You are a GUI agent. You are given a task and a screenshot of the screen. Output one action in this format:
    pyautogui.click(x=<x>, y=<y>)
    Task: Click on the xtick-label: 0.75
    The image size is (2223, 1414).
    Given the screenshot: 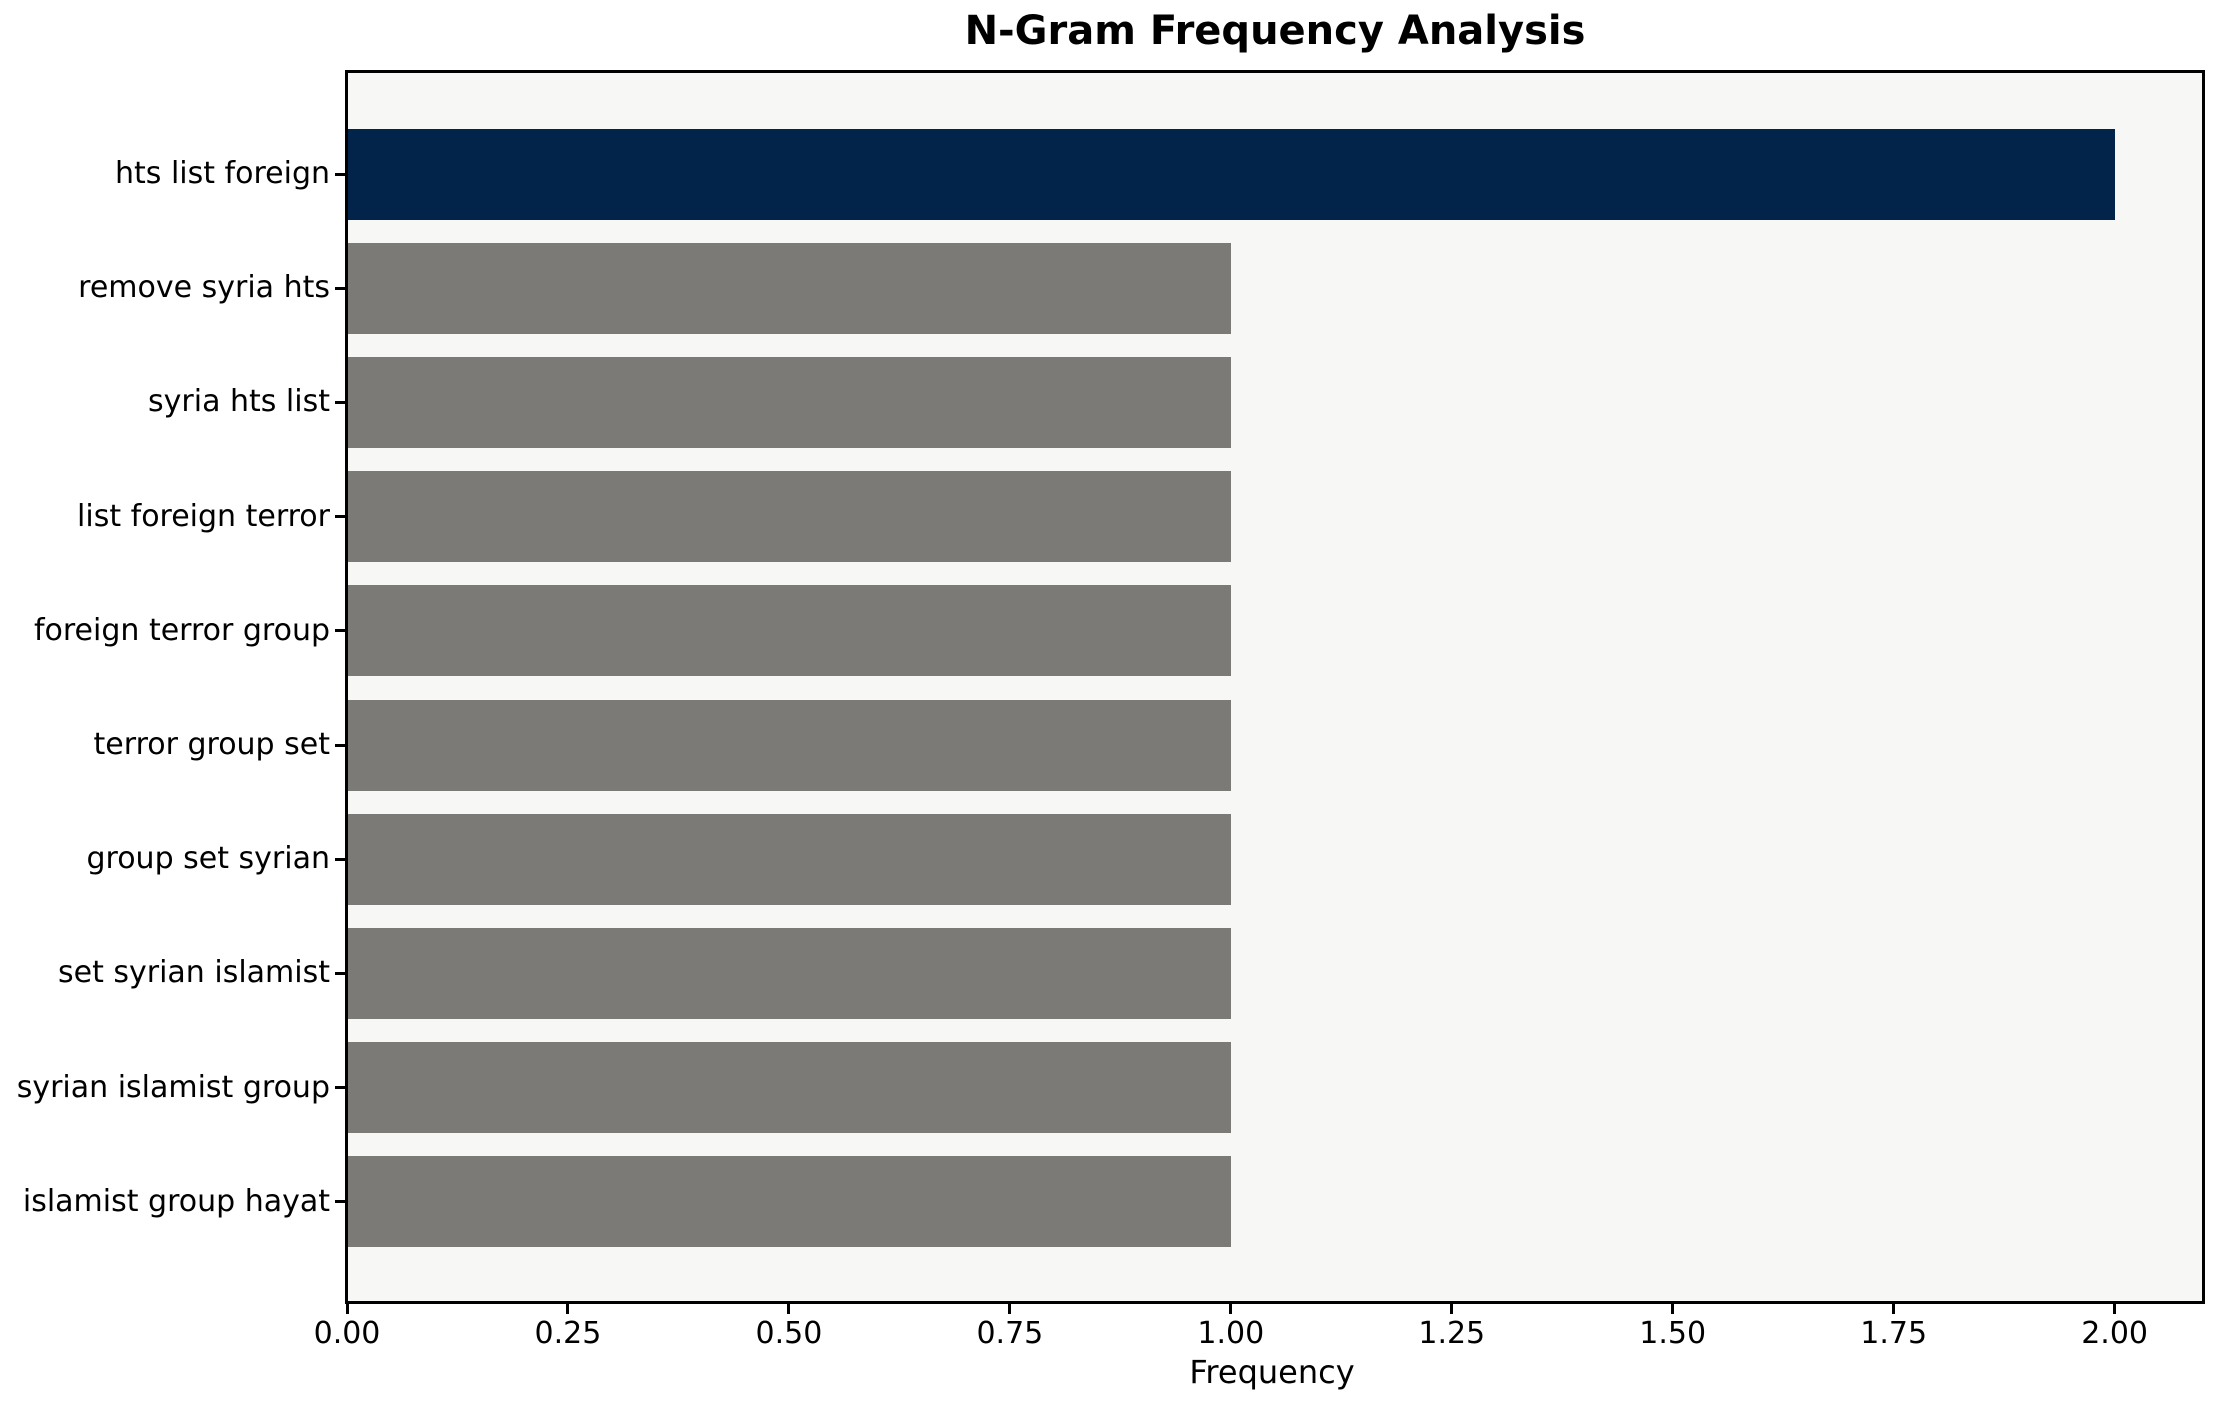 What is the action you would take?
    pyautogui.click(x=1010, y=1333)
    